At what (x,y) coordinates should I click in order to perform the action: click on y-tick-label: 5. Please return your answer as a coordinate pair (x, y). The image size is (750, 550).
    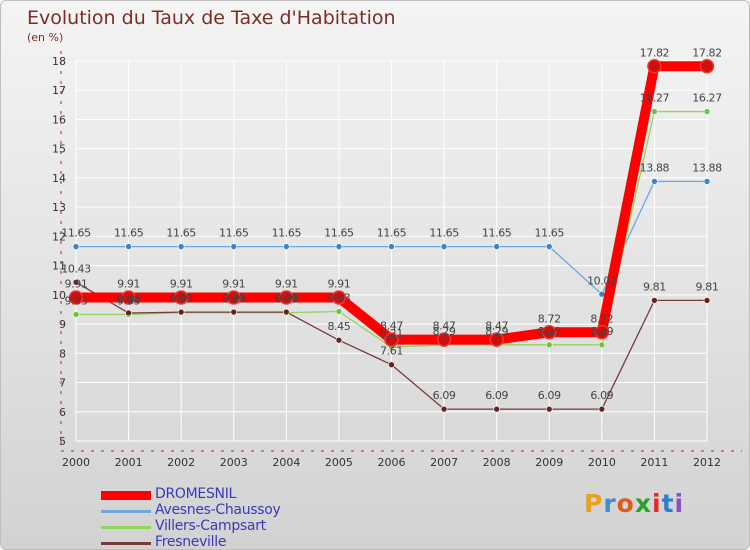
    Looking at the image, I should click on (62, 441).